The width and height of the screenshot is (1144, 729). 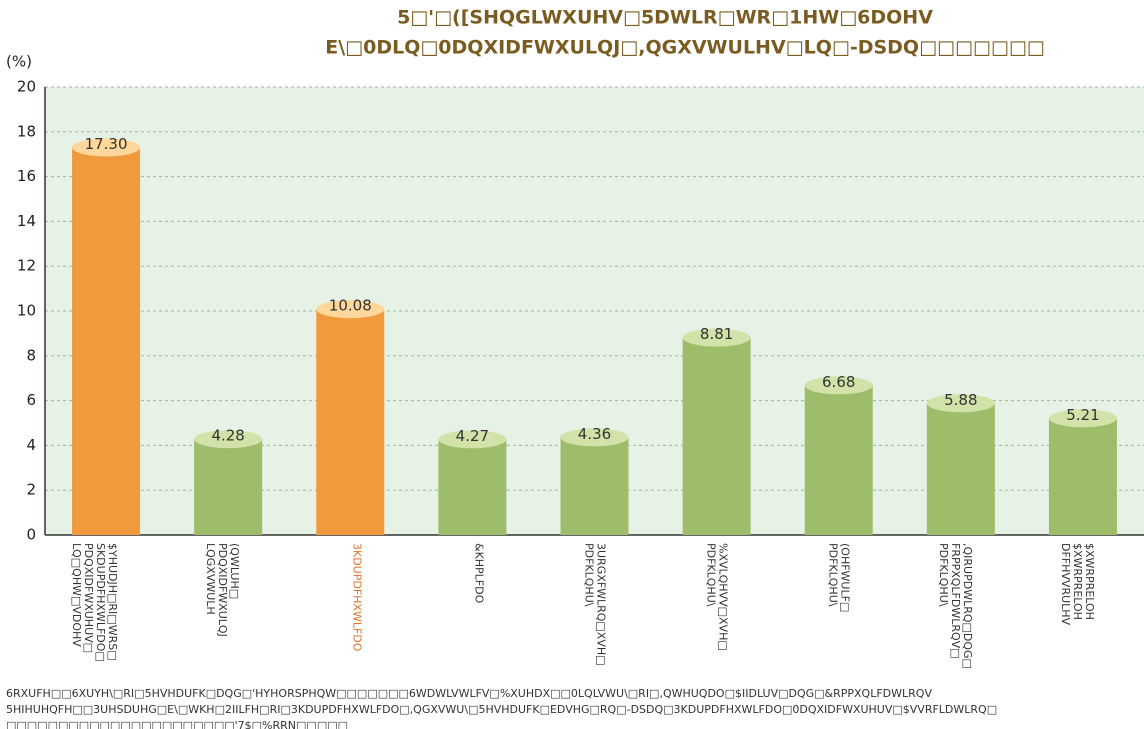 I want to click on x-tick-label: %XVLQHVV□XVH□, so click(x=723, y=597).